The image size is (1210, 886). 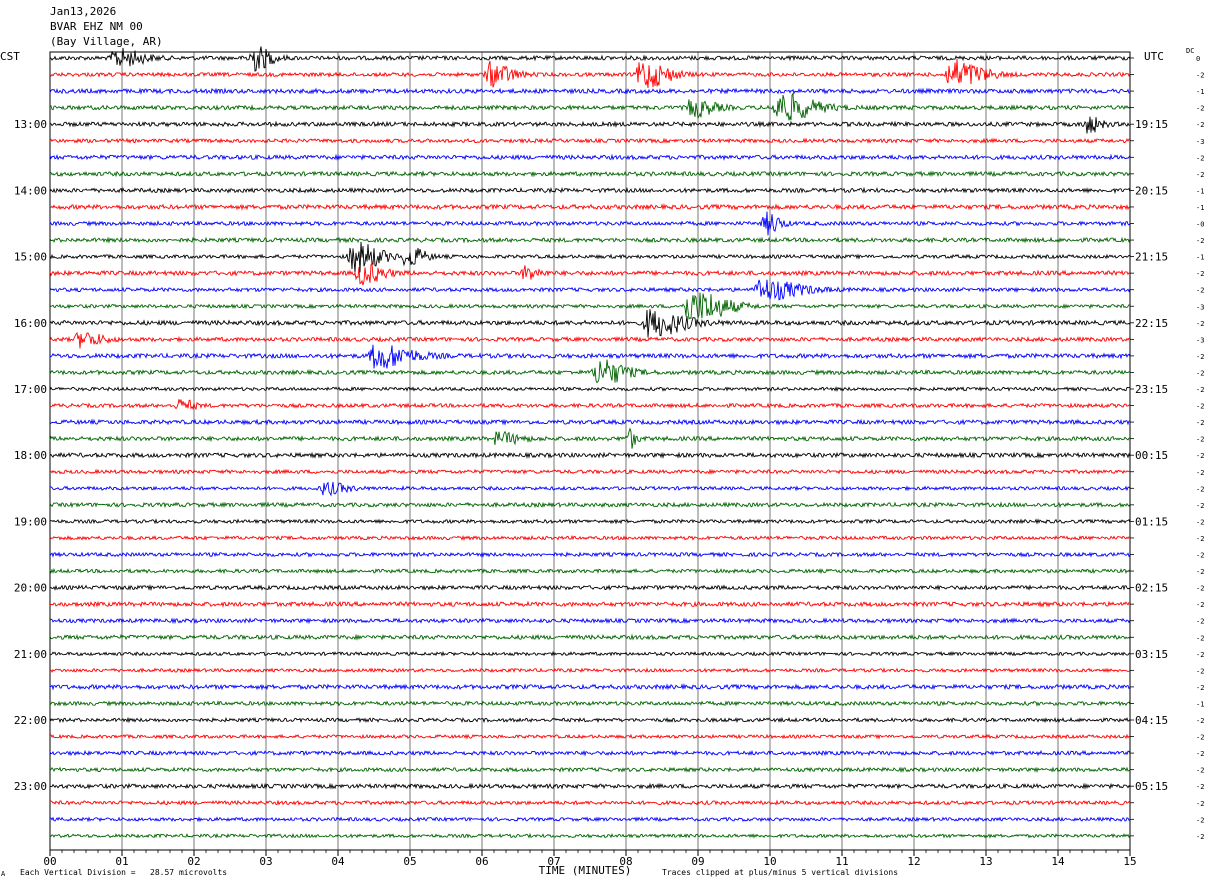 What do you see at coordinates (30, 455) in the screenshot?
I see `cst-hour-label: 18:00` at bounding box center [30, 455].